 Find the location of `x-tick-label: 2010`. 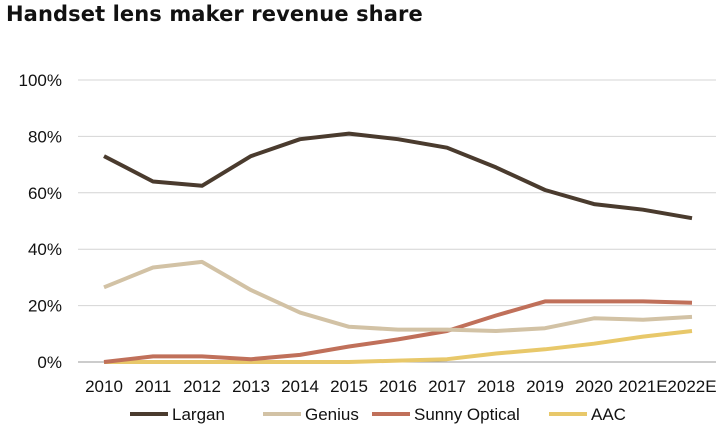

x-tick-label: 2010 is located at coordinates (104, 386).